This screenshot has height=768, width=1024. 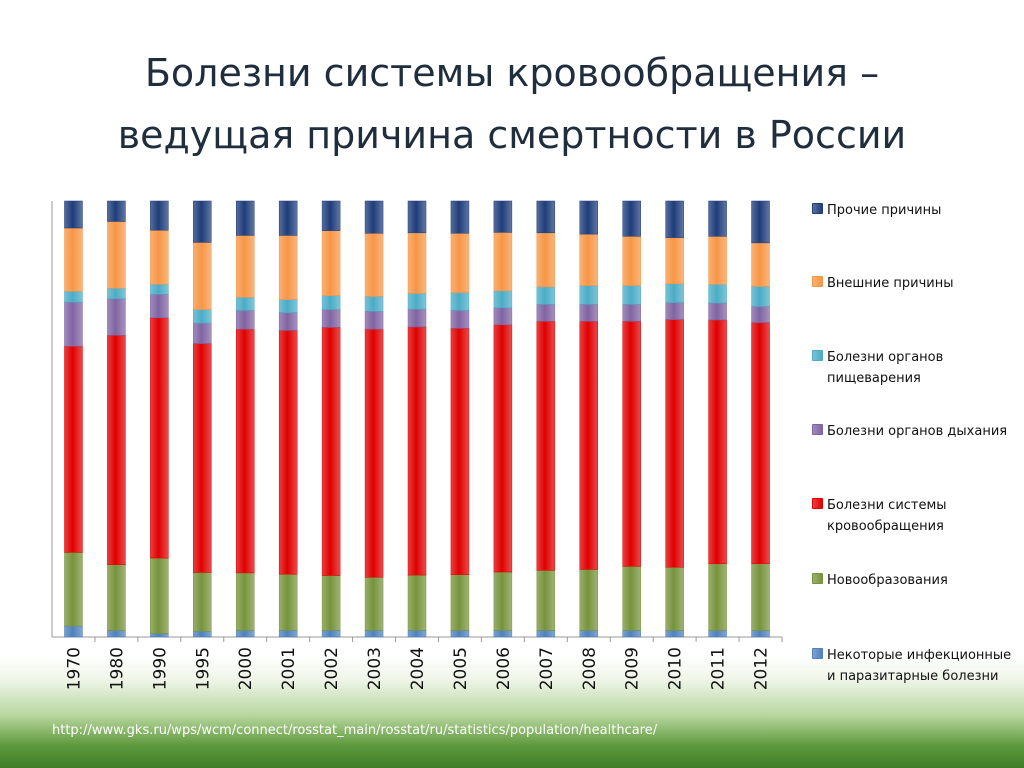 I want to click on bar-segment-neoplasms-2006, so click(x=503, y=601).